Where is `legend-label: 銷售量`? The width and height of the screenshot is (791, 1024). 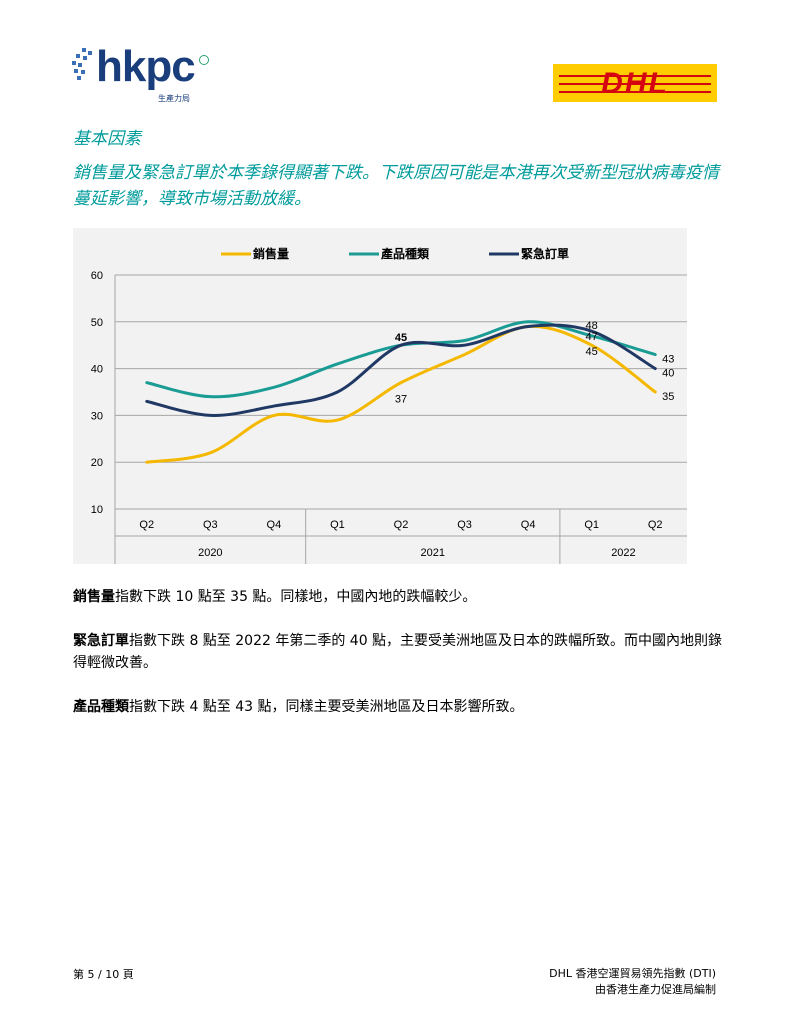
legend-label: 銷售量 is located at coordinates (271, 253).